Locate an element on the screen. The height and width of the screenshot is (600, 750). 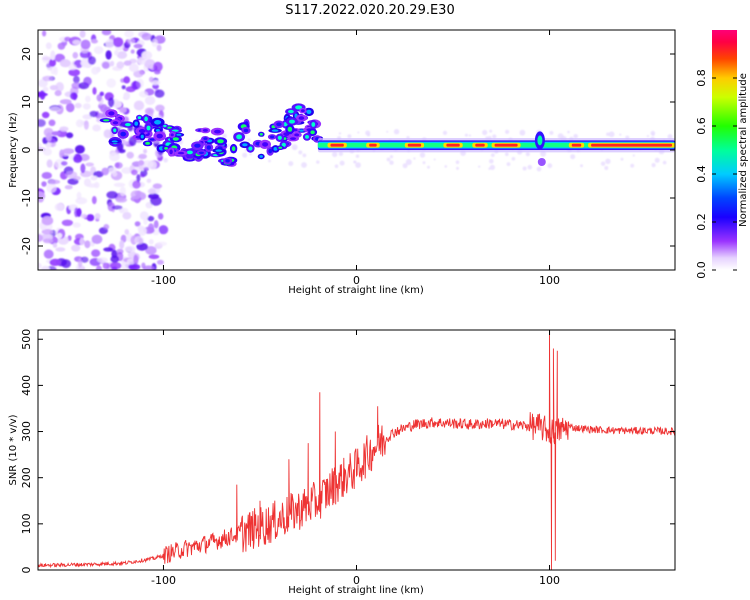
spectrogram-xlabel: Height of straight line (km) is located at coordinates (356, 290).